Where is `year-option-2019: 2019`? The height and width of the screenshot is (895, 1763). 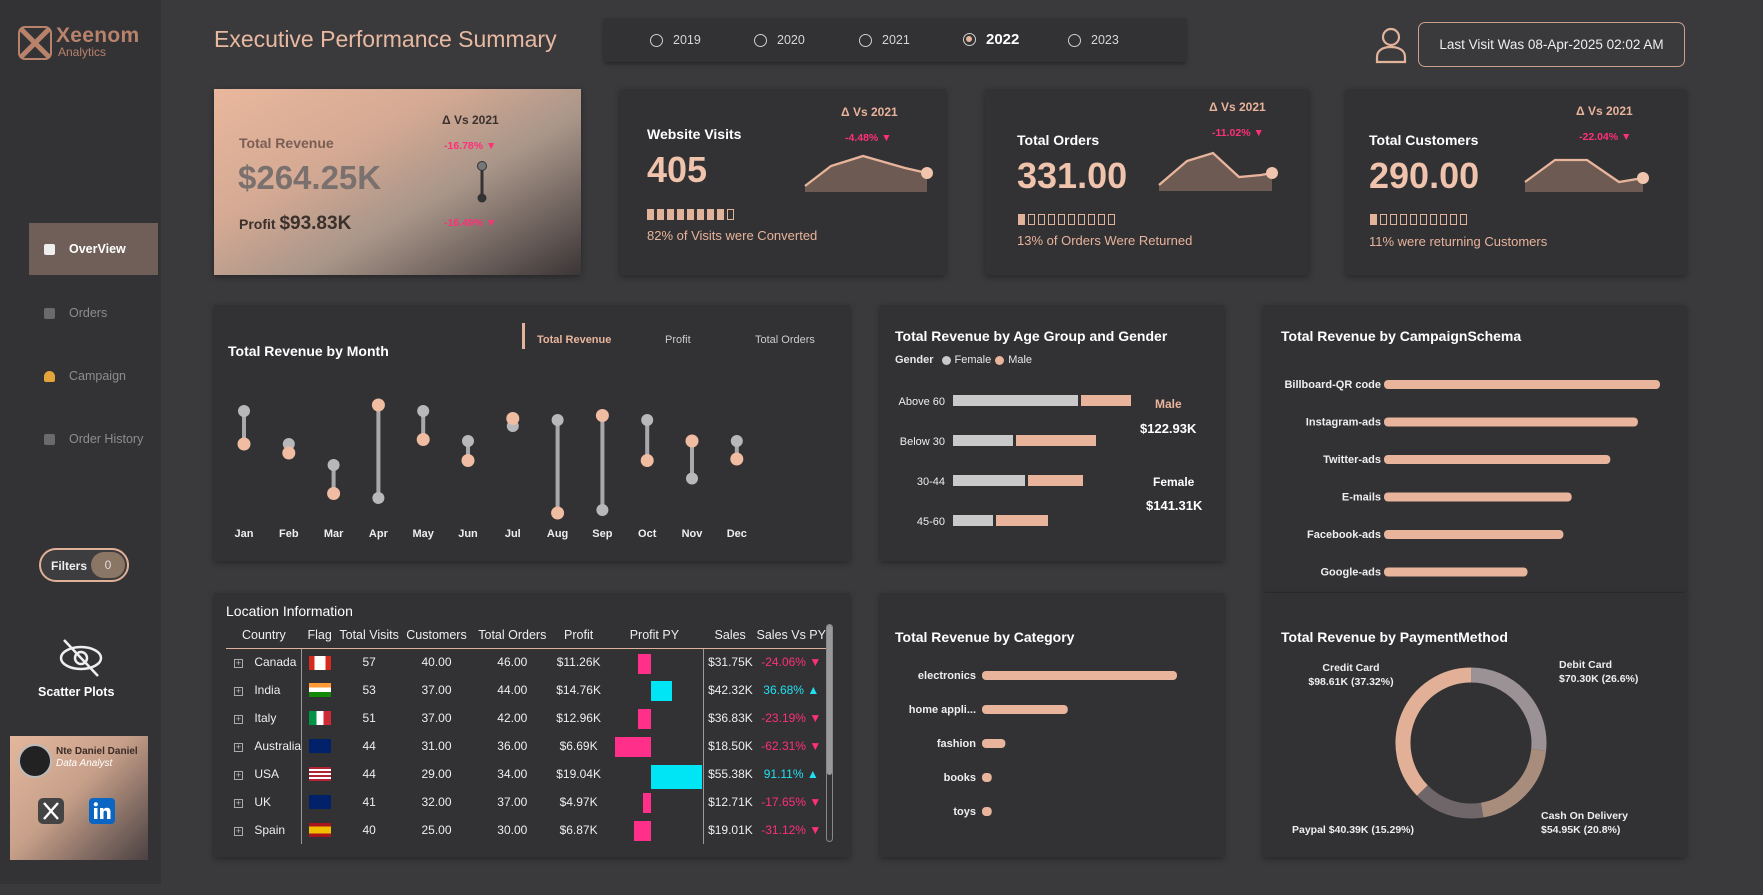 year-option-2019: 2019 is located at coordinates (675, 40).